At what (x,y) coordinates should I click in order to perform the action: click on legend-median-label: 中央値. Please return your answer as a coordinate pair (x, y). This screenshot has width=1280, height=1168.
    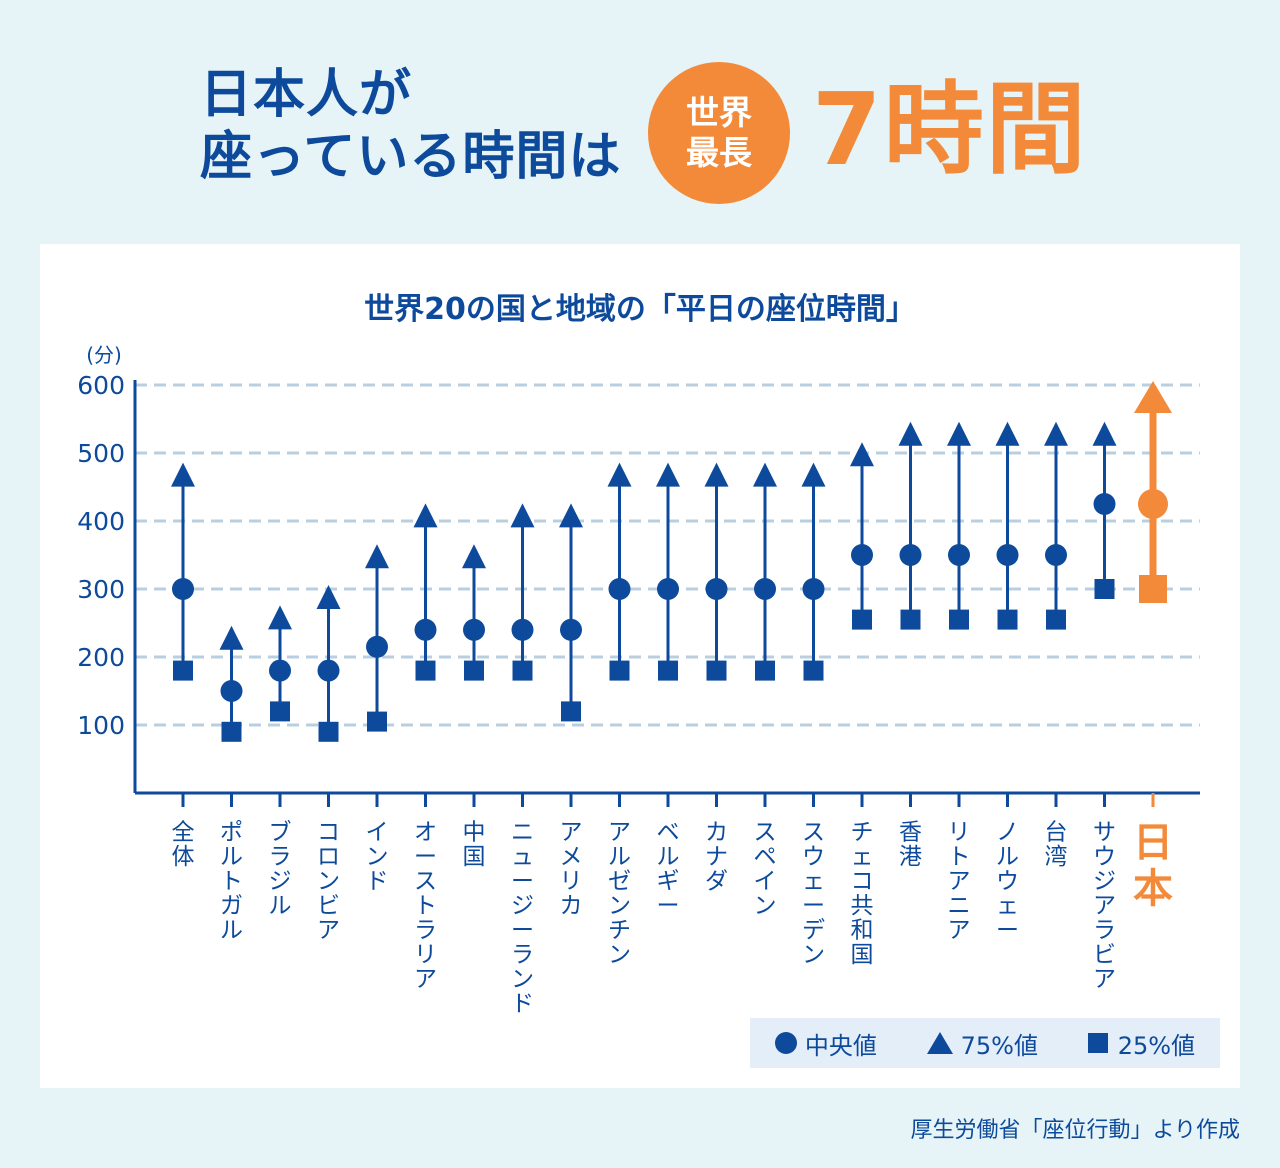
    Looking at the image, I should click on (840, 1045).